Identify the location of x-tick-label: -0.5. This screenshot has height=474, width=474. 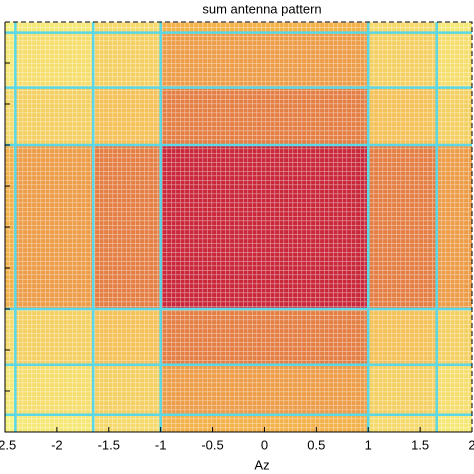
(212, 444).